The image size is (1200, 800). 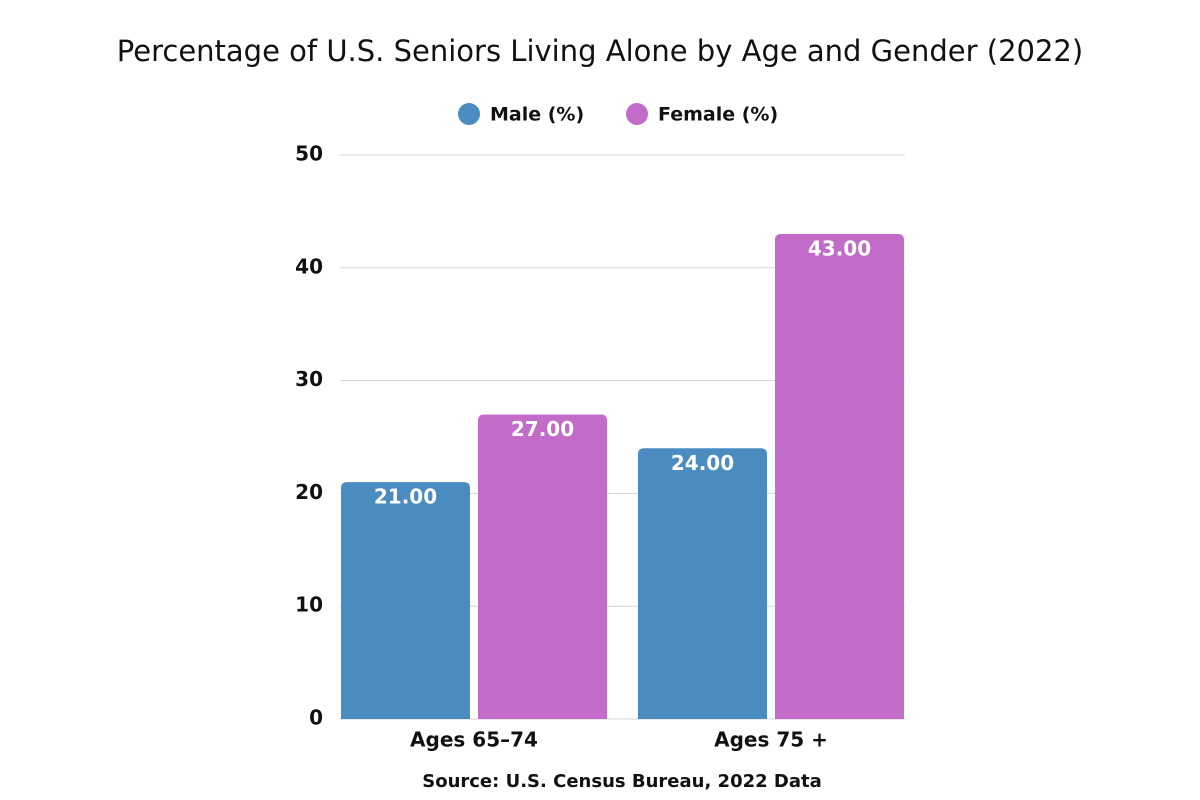 I want to click on value-label: 21.00, so click(x=405, y=497).